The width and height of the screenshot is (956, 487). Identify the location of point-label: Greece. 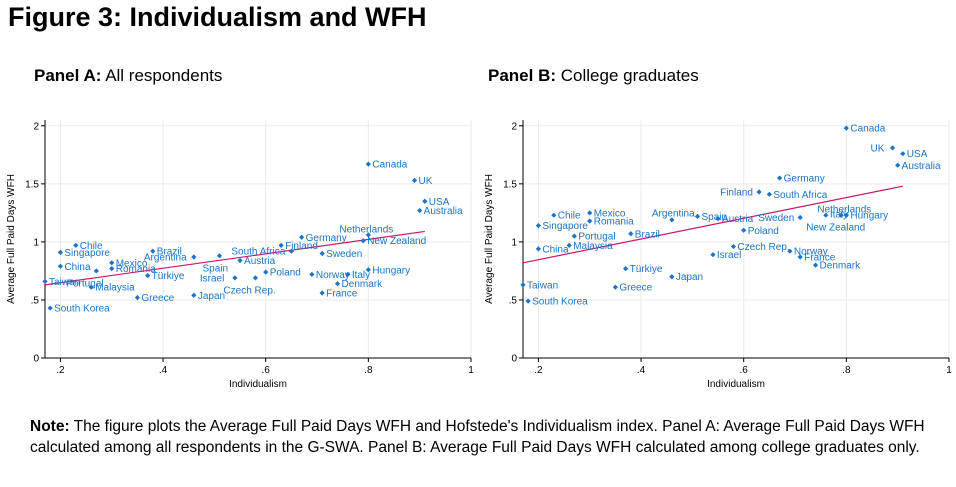
(635, 288).